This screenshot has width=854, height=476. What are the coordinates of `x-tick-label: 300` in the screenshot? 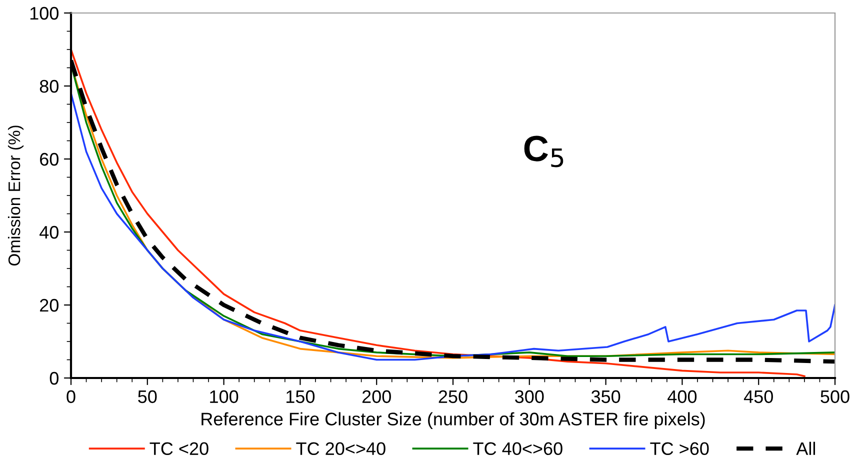 It's located at (529, 397).